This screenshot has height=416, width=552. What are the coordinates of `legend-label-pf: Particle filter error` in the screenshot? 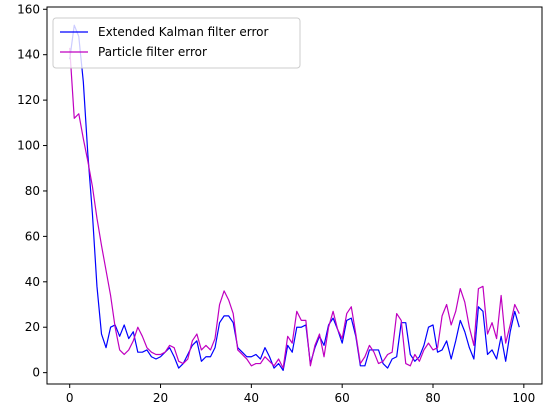 It's located at (152, 52).